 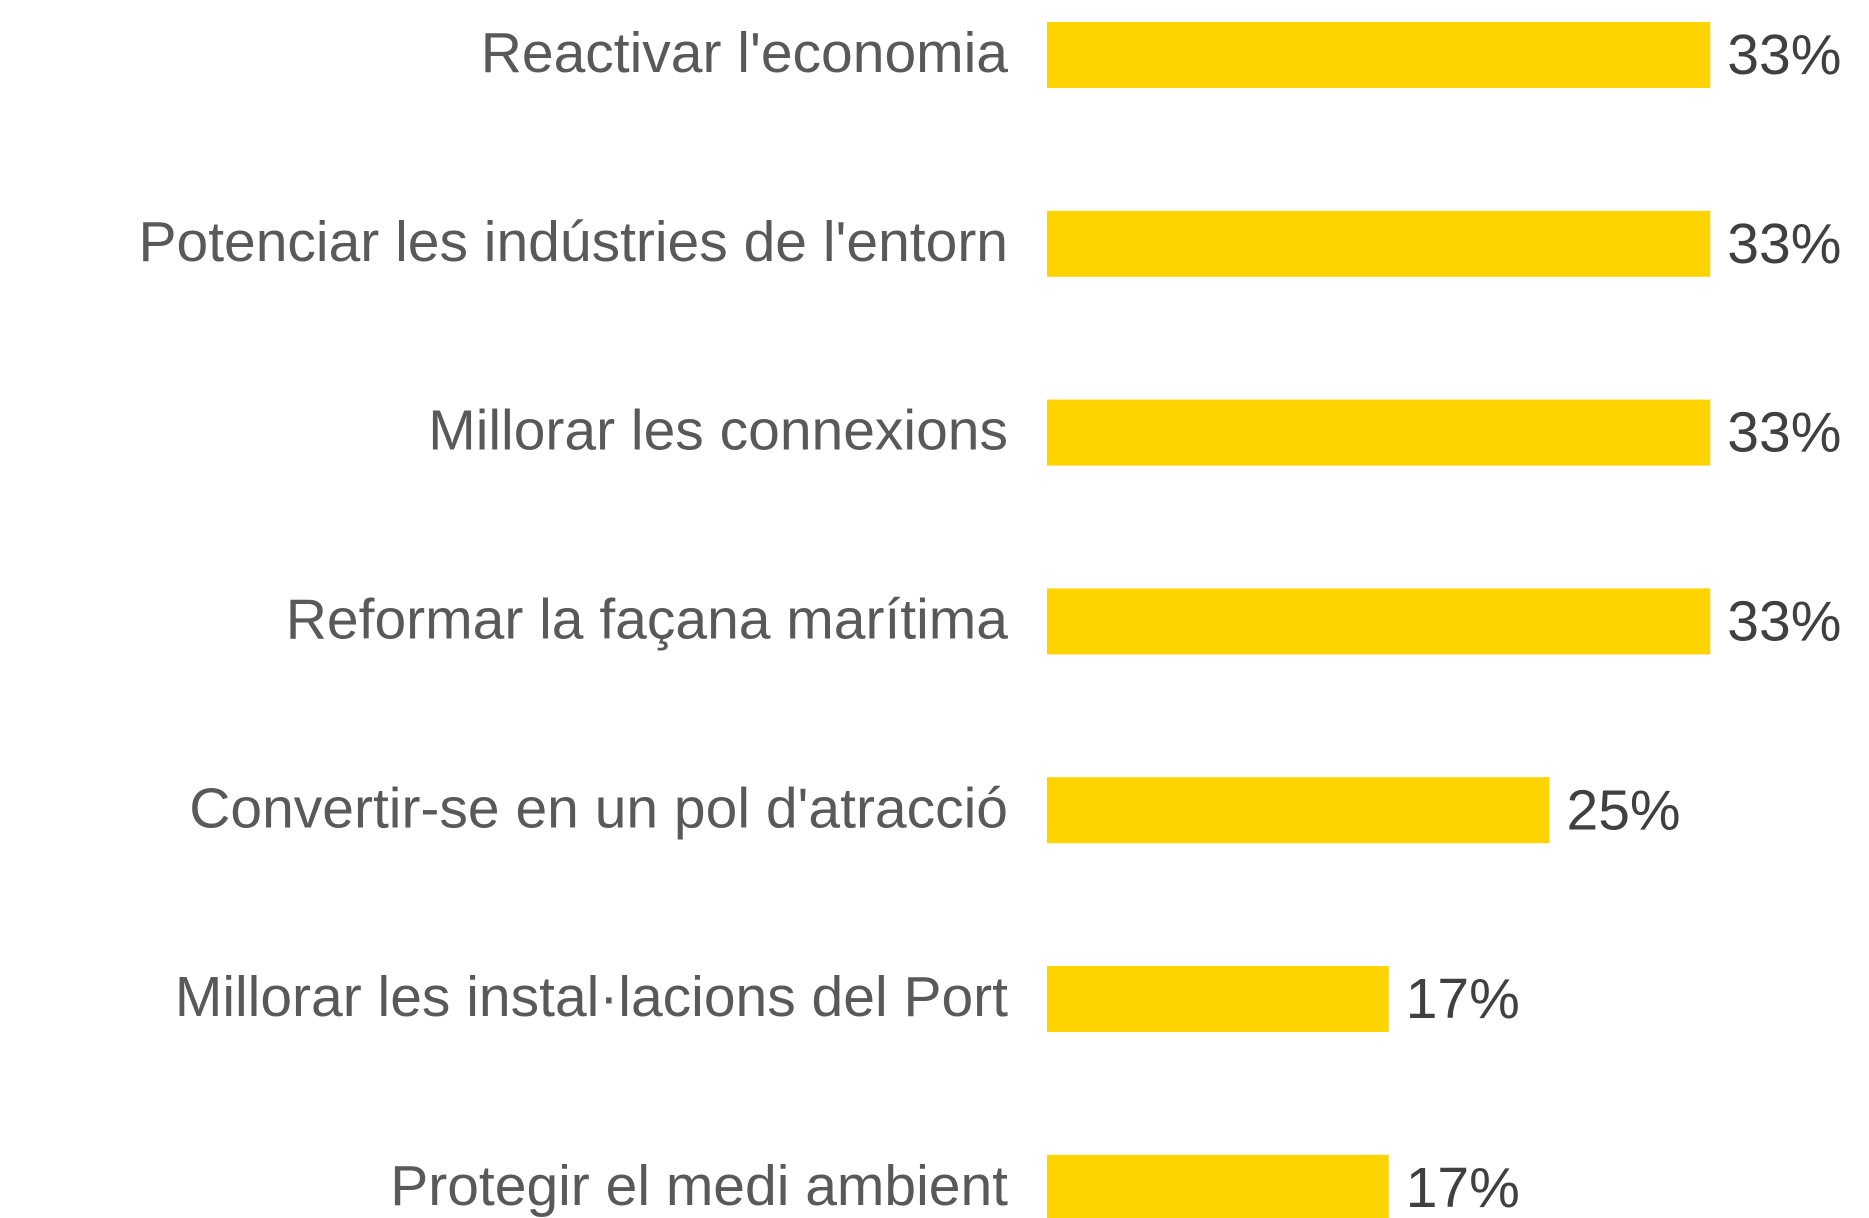 What do you see at coordinates (718, 431) in the screenshot?
I see `category-label: Millorar les connexions` at bounding box center [718, 431].